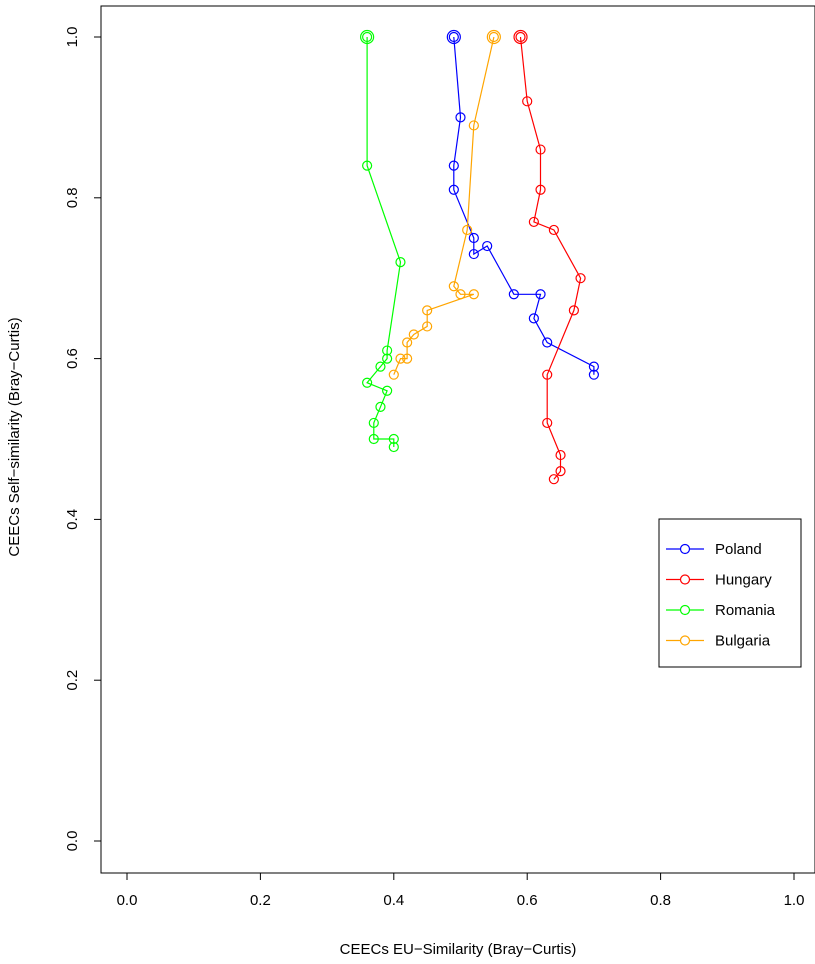  I want to click on y-tick-label: 0.2, so click(72, 680).